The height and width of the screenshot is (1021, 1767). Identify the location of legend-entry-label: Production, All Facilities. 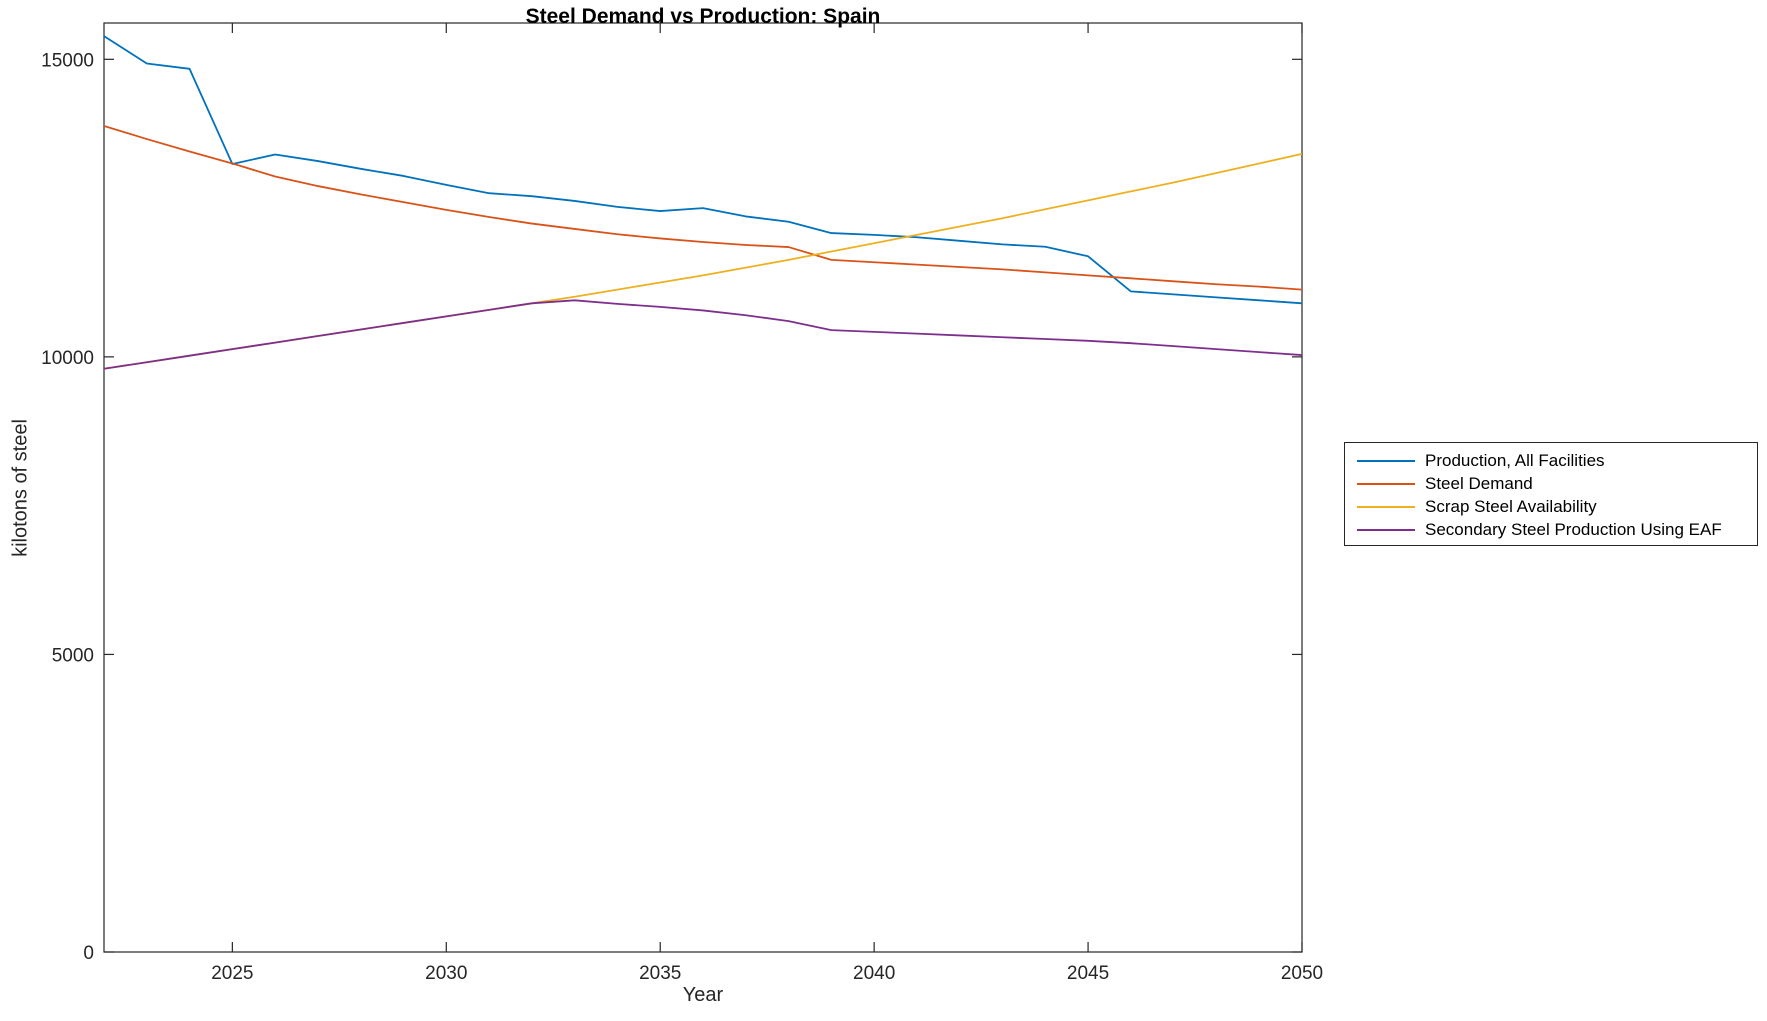
(1515, 460).